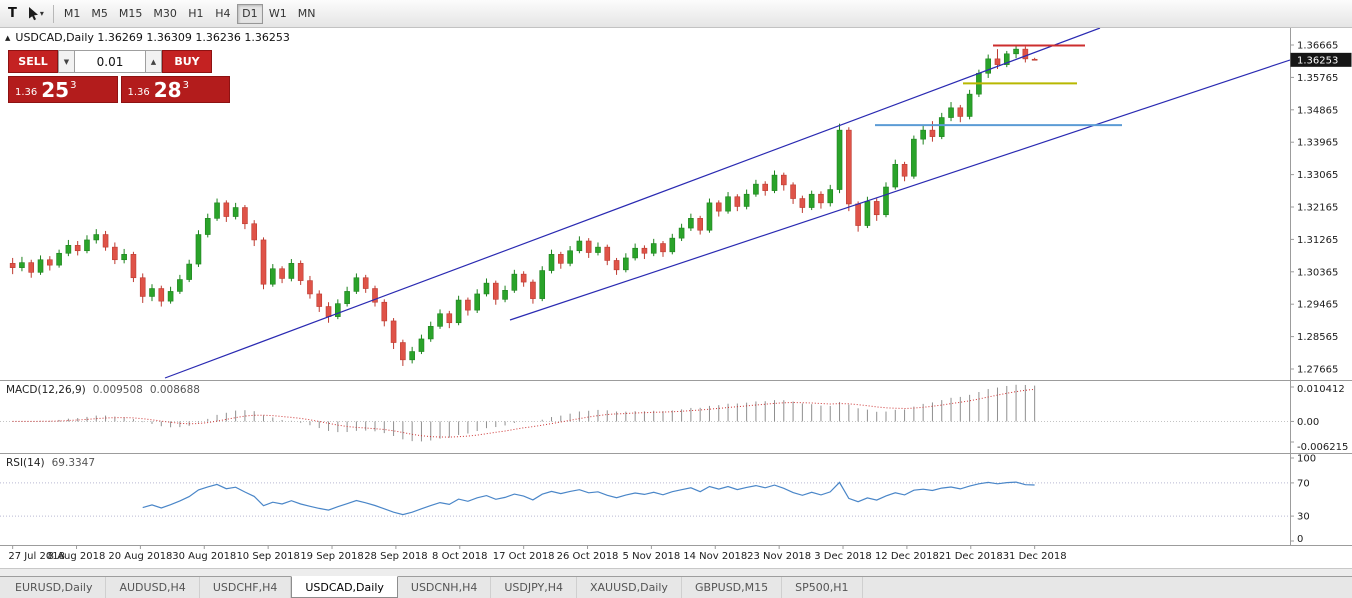  I want to click on svg-text: 12 Dec 2018, so click(907, 556).